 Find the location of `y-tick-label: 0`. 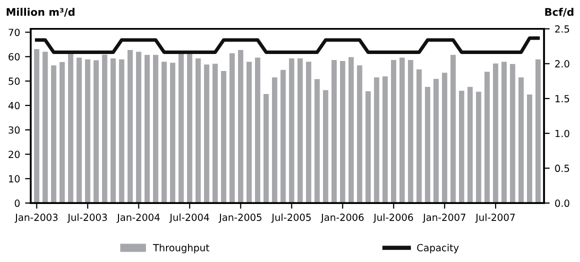

y-tick-label: 0 is located at coordinates (17, 203).